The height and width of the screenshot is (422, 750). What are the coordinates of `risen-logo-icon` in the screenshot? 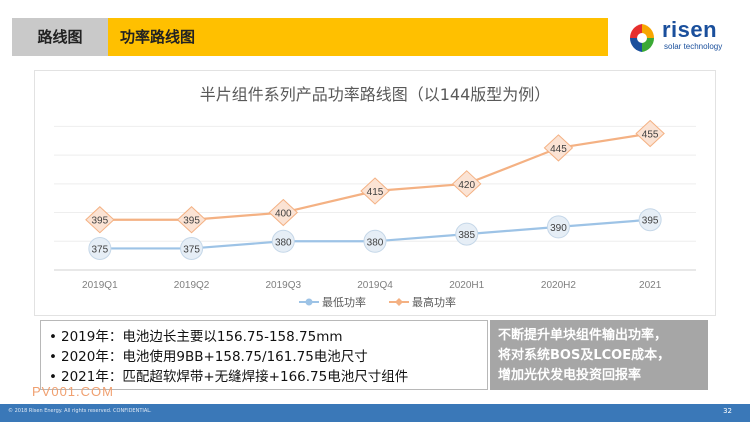 It's located at (642, 38).